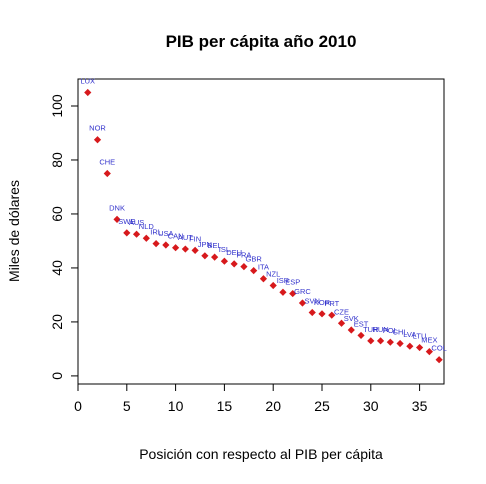 Image resolution: width=486 pixels, height=484 pixels. What do you see at coordinates (409, 334) in the screenshot?
I see `point-label: LVA` at bounding box center [409, 334].